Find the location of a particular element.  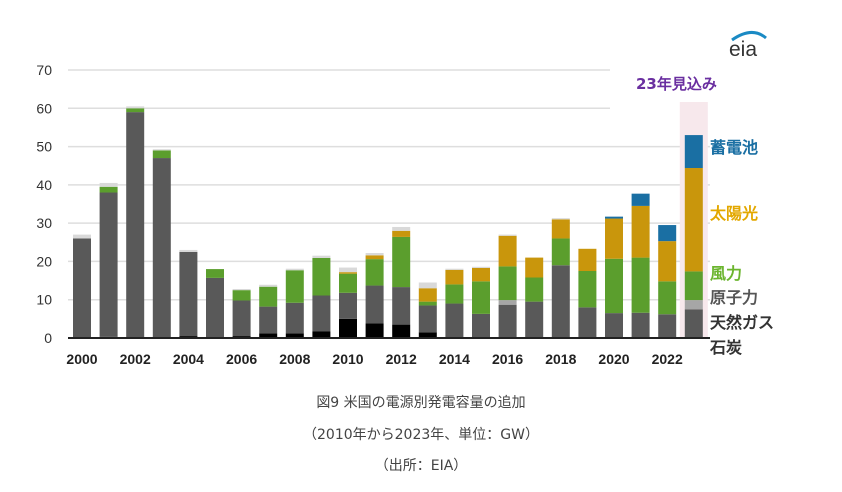

x-tick-label: 2020 is located at coordinates (613, 359).